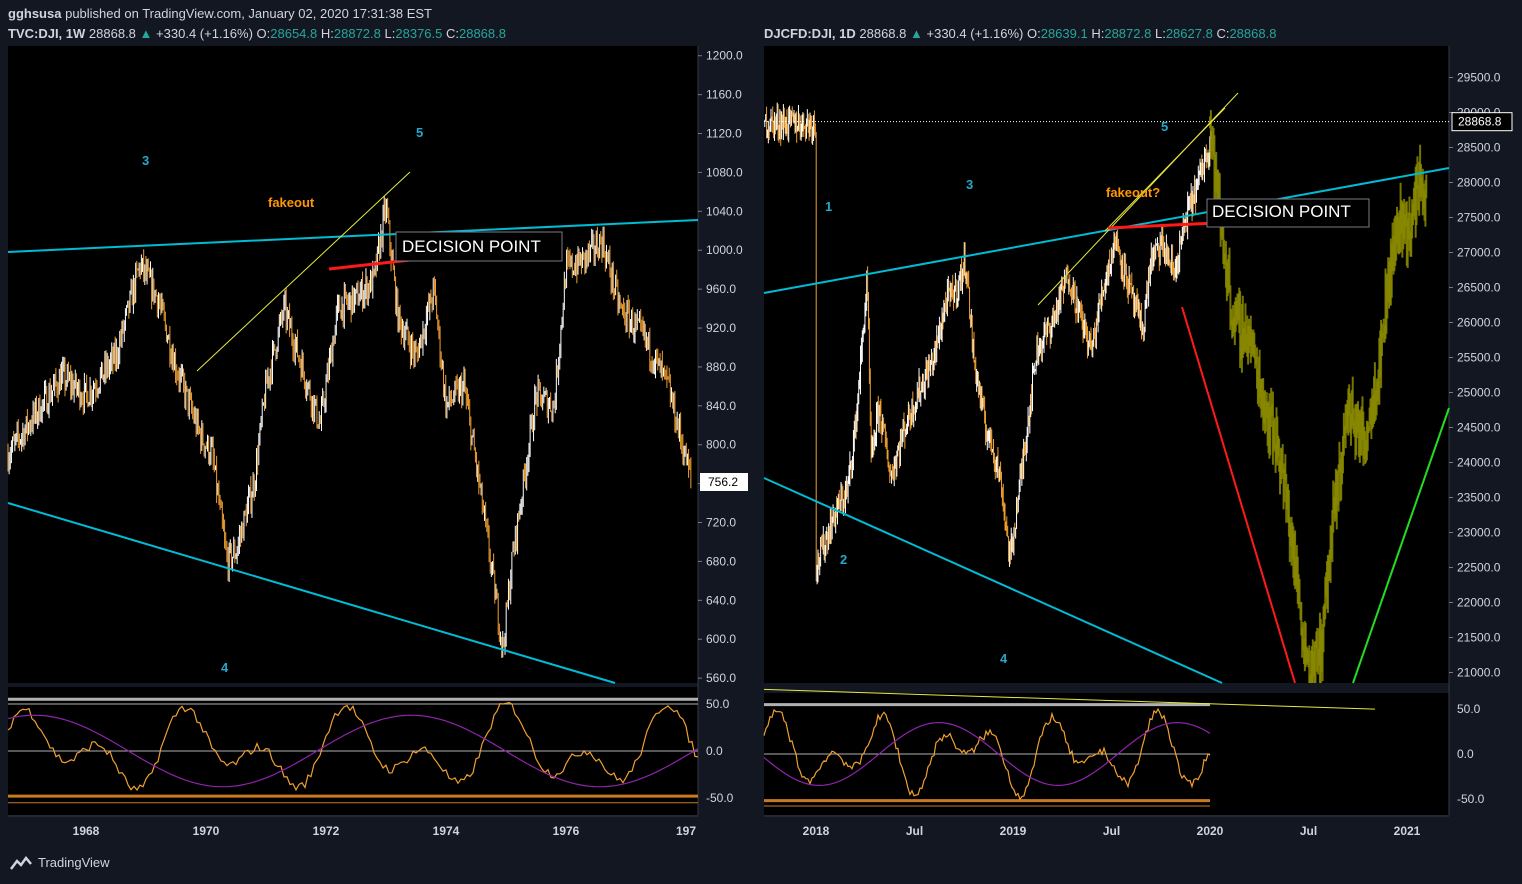 This screenshot has height=884, width=1522. What do you see at coordinates (1479, 288) in the screenshot?
I see `y-tick-label: 26500.0` at bounding box center [1479, 288].